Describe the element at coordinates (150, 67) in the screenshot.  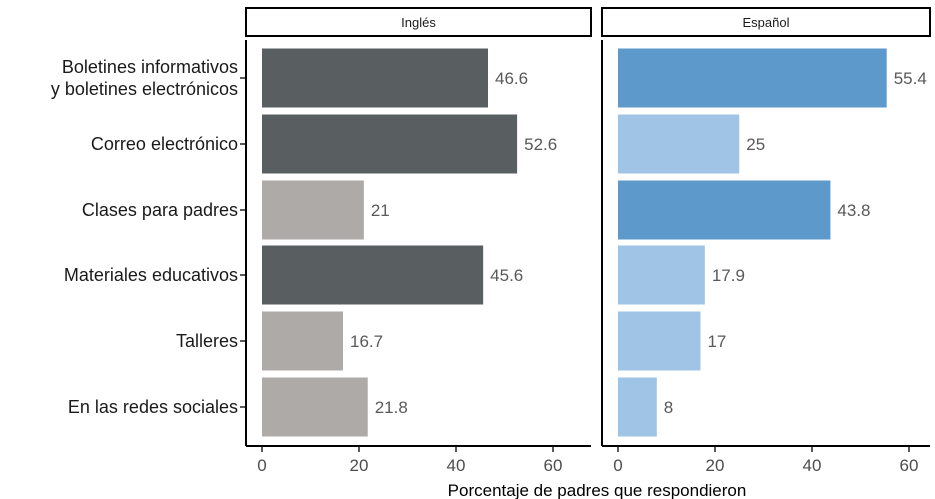
I see `category-label: Boletines informativos` at that location.